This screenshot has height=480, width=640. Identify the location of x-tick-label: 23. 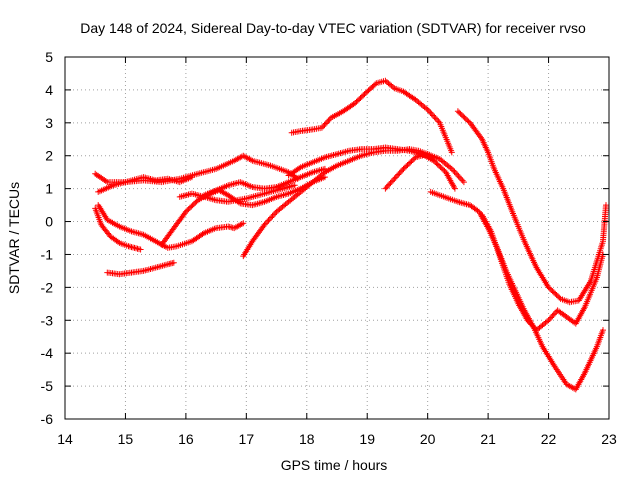
(609, 439).